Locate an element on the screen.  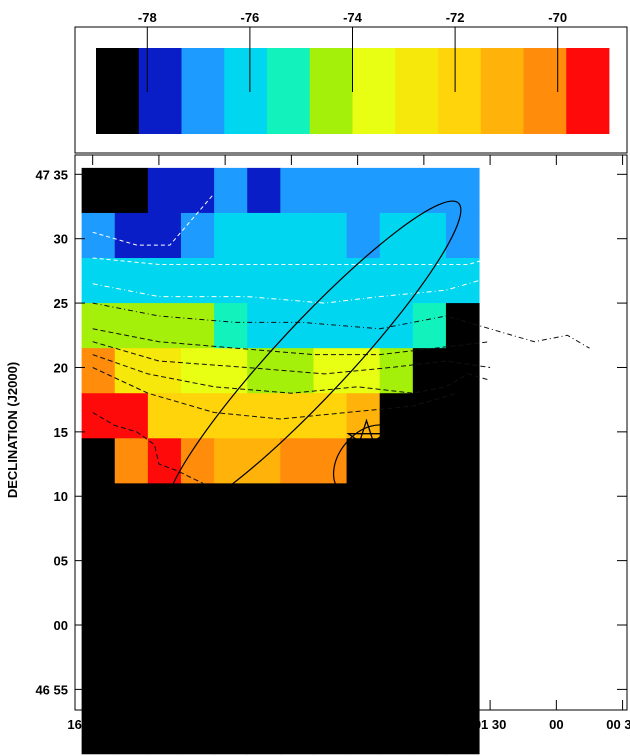
x-axis-title: RIGHT ASCENSION (J2000) is located at coordinates (357, 743).